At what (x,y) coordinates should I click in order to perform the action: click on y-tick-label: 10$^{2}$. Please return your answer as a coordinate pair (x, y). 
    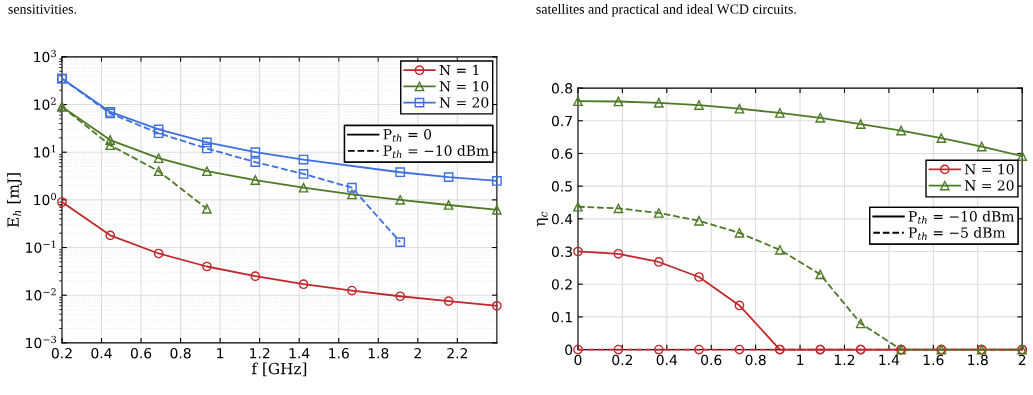
    Looking at the image, I should click on (45, 103).